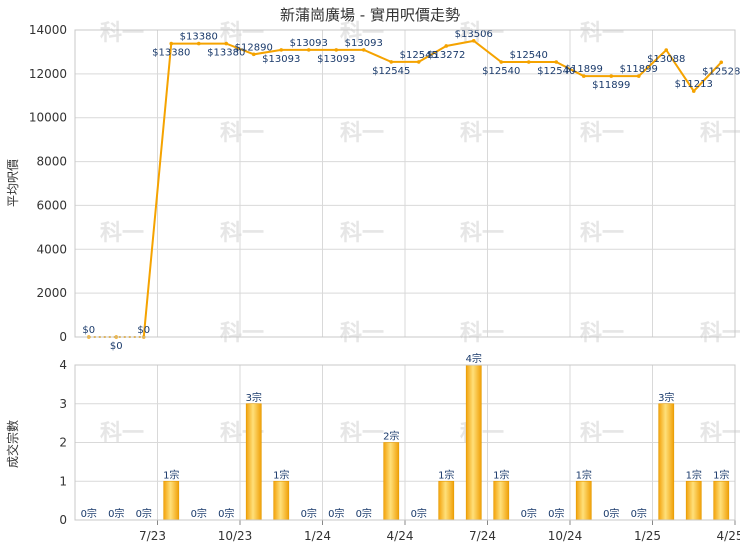  Describe the element at coordinates (556, 71) in the screenshot. I see `price-point-label: $12540` at that location.